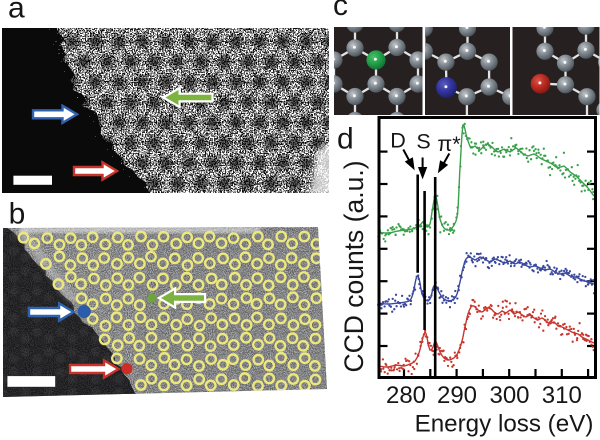 The height and width of the screenshot is (440, 600). I want to click on svg-text: c, so click(340, 11).